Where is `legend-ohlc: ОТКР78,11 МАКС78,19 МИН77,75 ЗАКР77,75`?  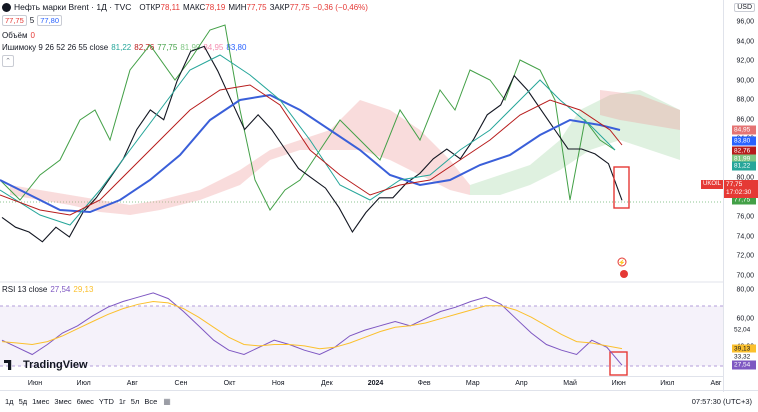 legend-ohlc: ОТКР78,11 МАКС78,19 МИН77,75 ЗАКР77,75 is located at coordinates (225, 7).